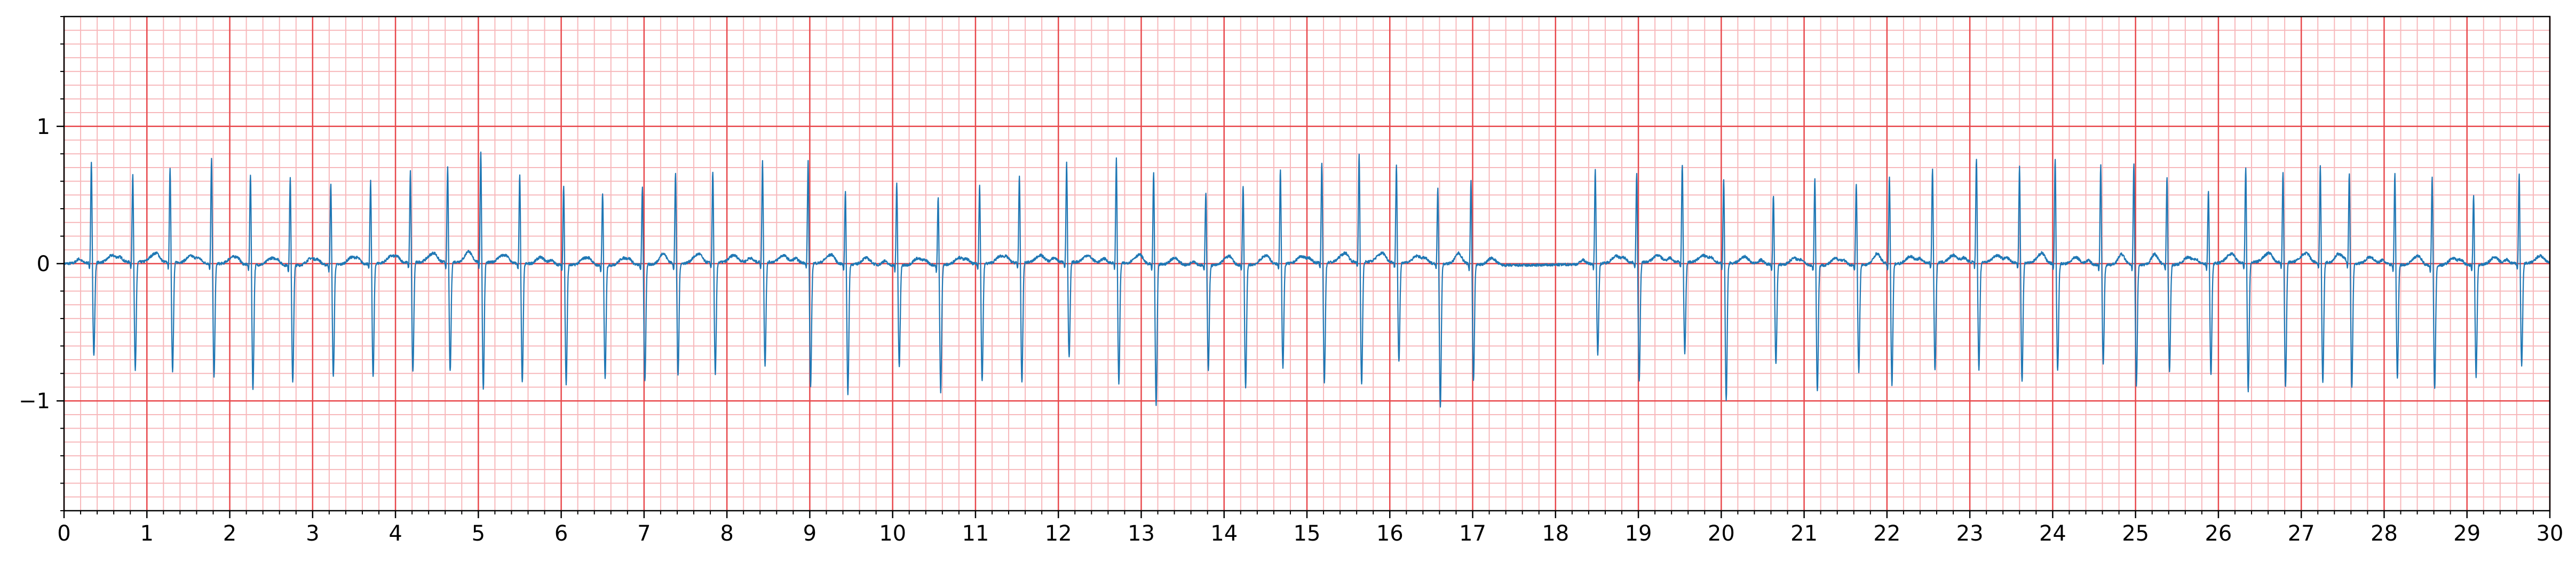  What do you see at coordinates (312, 533) in the screenshot?
I see `x-tick-label: 3` at bounding box center [312, 533].